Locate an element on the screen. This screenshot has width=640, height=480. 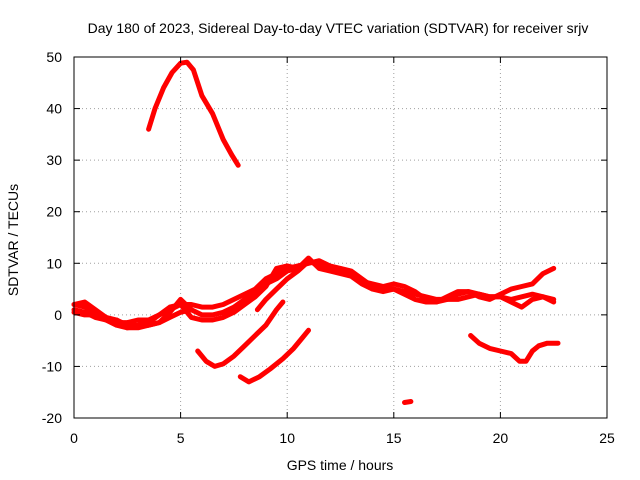
x-tick-label: 15 is located at coordinates (394, 438).